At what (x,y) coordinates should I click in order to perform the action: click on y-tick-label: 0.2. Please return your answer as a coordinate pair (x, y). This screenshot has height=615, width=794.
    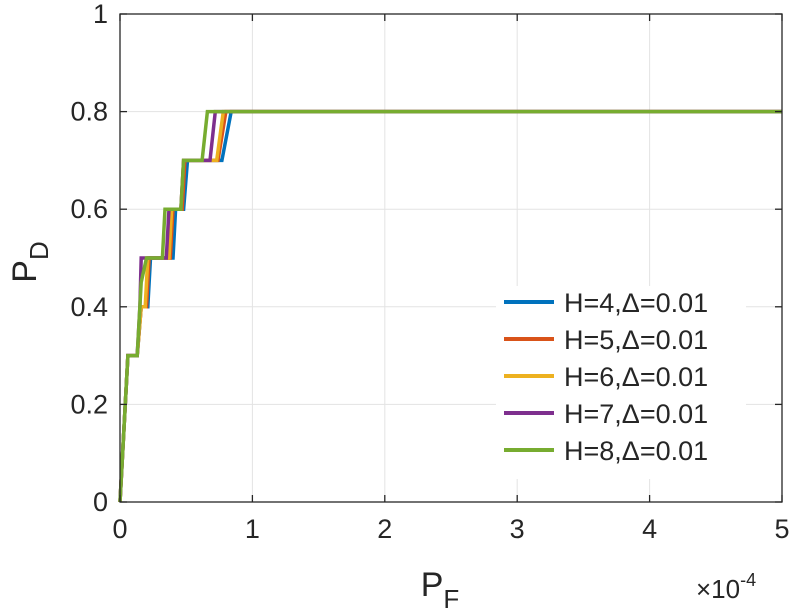
    Looking at the image, I should click on (89, 404).